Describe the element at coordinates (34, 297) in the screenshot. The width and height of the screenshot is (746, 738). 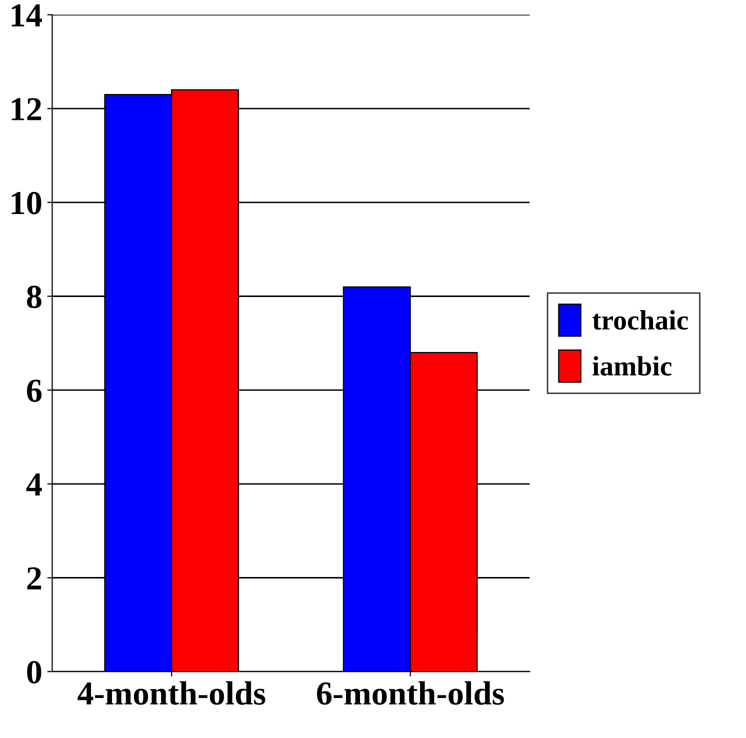
I see `y-tick-label: 8` at that location.